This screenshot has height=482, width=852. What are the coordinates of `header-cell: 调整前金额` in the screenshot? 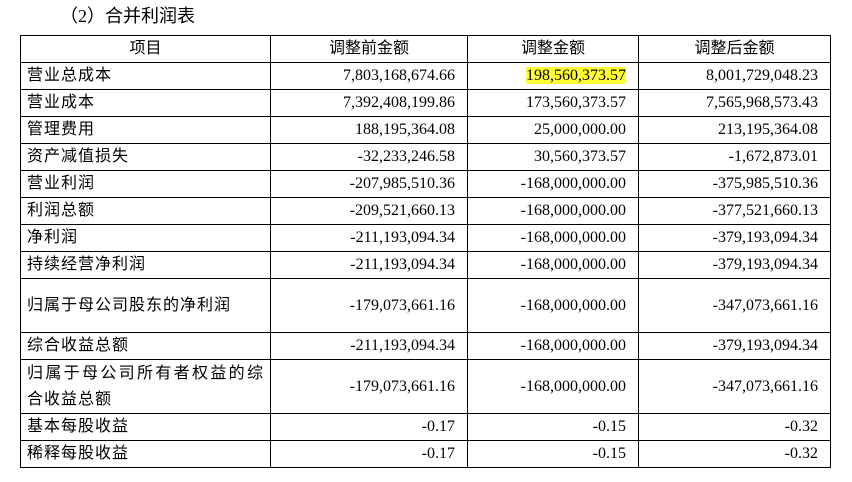 It's located at (369, 49).